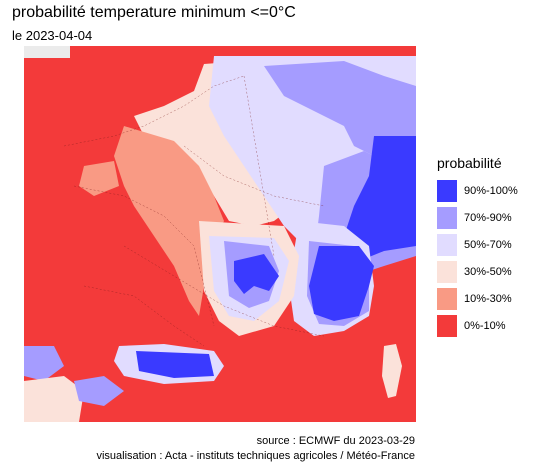 The width and height of the screenshot is (550, 471). I want to click on map-region-30-50-spain, so click(54, 399).